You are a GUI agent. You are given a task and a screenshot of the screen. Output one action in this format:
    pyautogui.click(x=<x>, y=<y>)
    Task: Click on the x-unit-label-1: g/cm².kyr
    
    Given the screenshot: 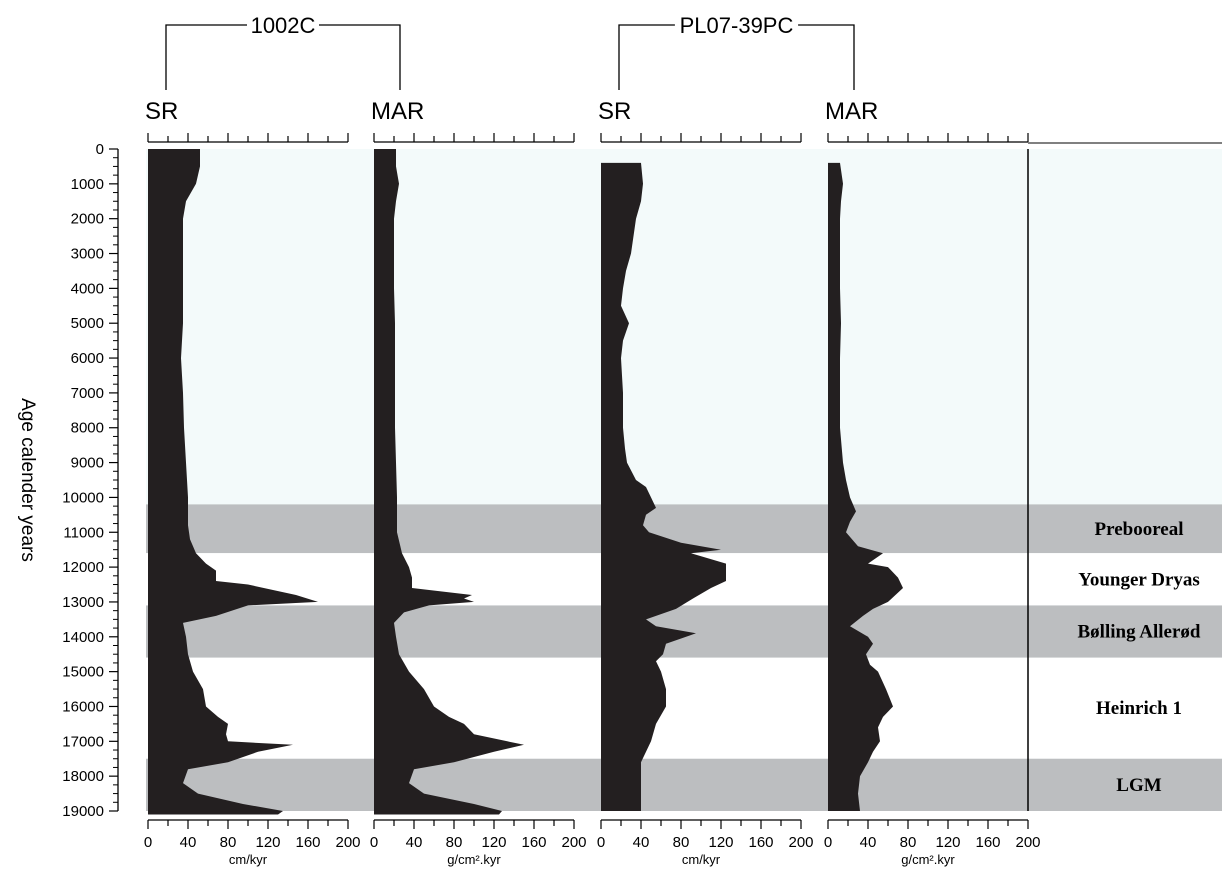 What is the action you would take?
    pyautogui.click(x=474, y=859)
    